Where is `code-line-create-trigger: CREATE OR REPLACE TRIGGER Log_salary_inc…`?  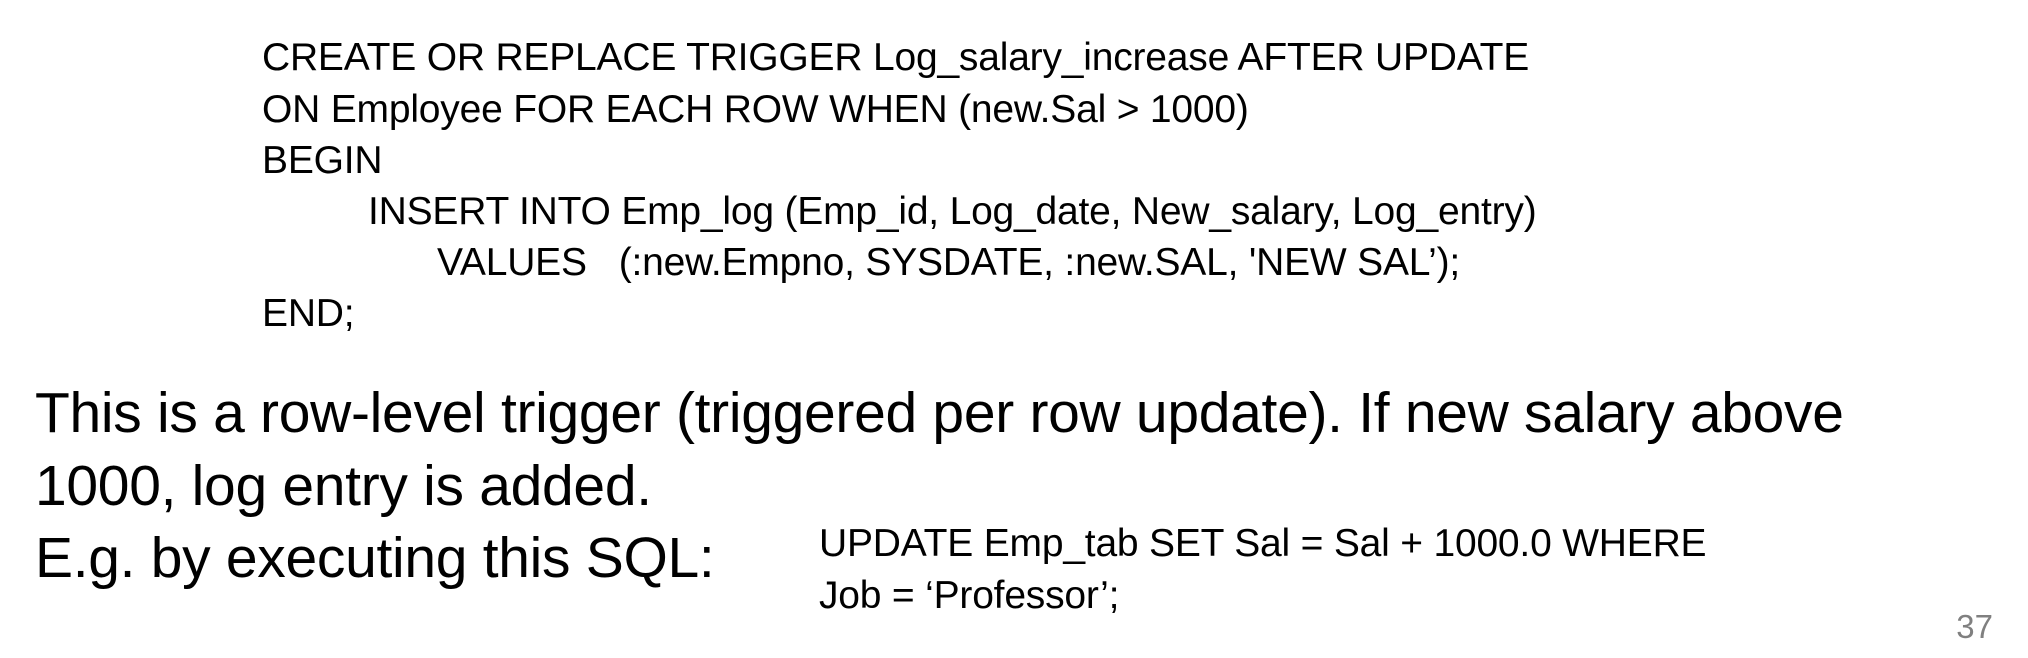
code-line-create-trigger: CREATE OR REPLACE TRIGGER Log_salary_inc… is located at coordinates (896, 57).